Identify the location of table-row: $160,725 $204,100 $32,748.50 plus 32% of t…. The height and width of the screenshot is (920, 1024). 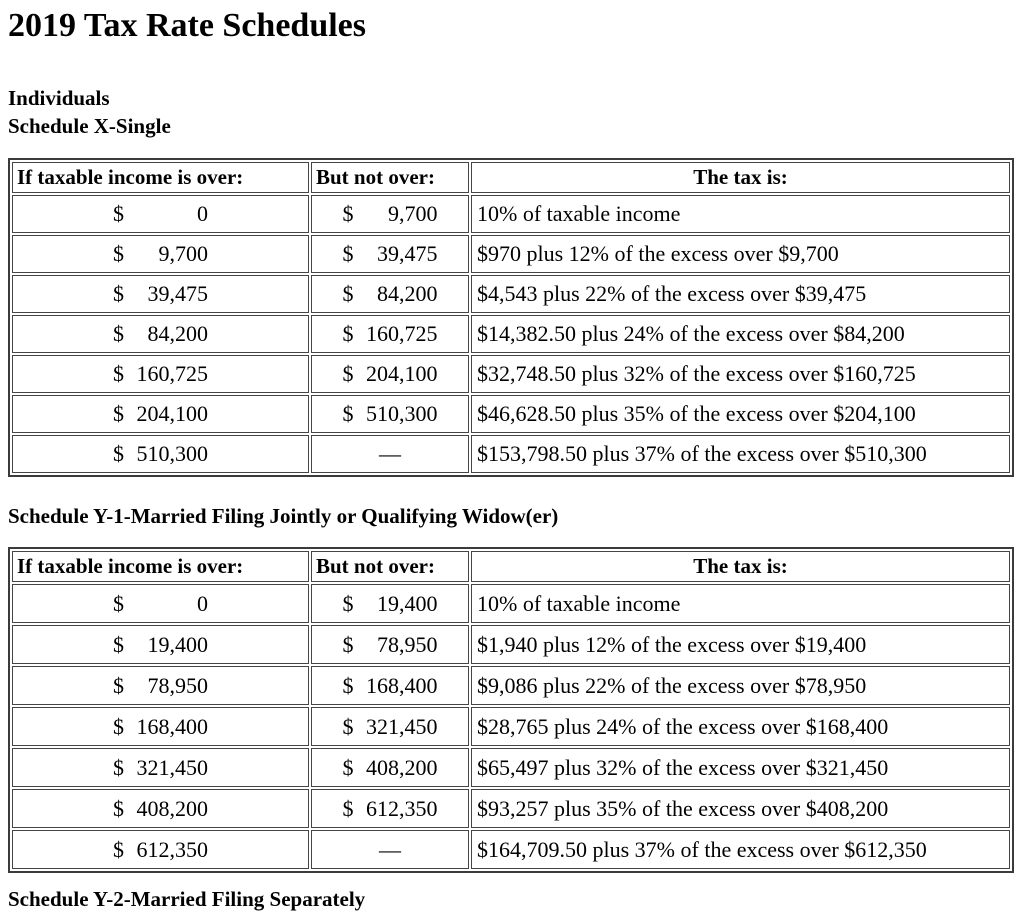
(511, 374).